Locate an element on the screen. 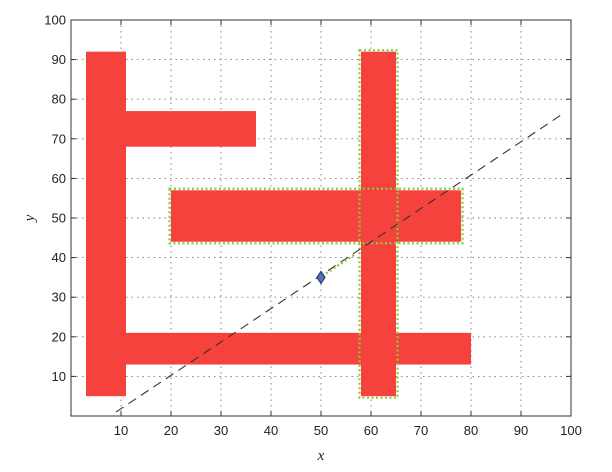 The height and width of the screenshot is (472, 612). obstacle-middle-bar is located at coordinates (316, 216).